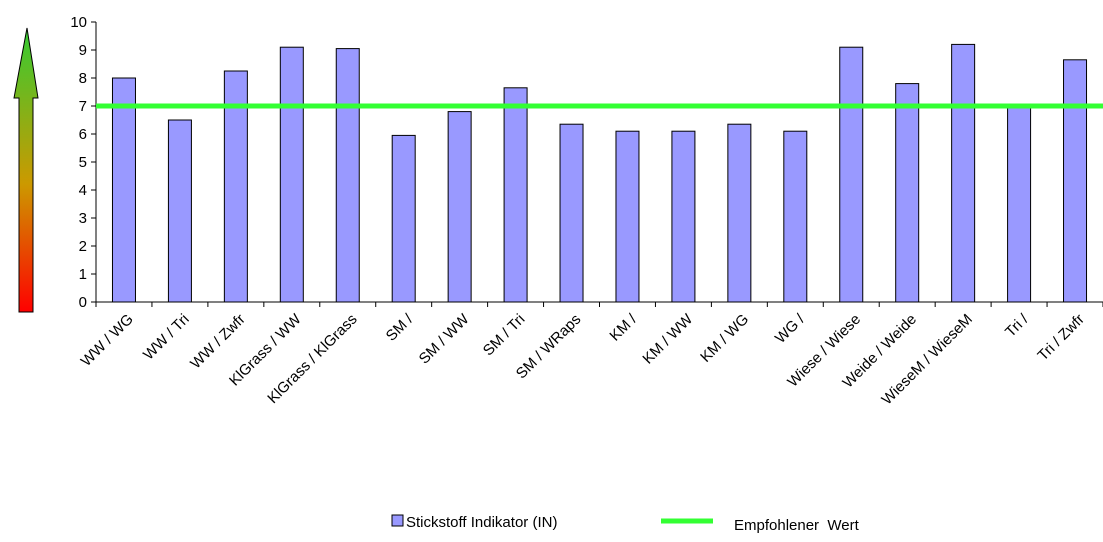  I want to click on y-tick-label: 10, so click(78, 22).